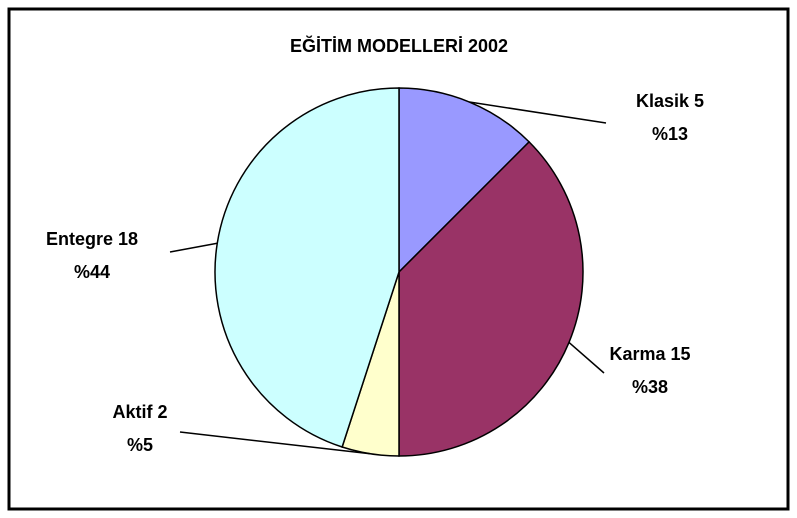 The height and width of the screenshot is (518, 797). I want to click on value-label: 5, so click(699, 101).